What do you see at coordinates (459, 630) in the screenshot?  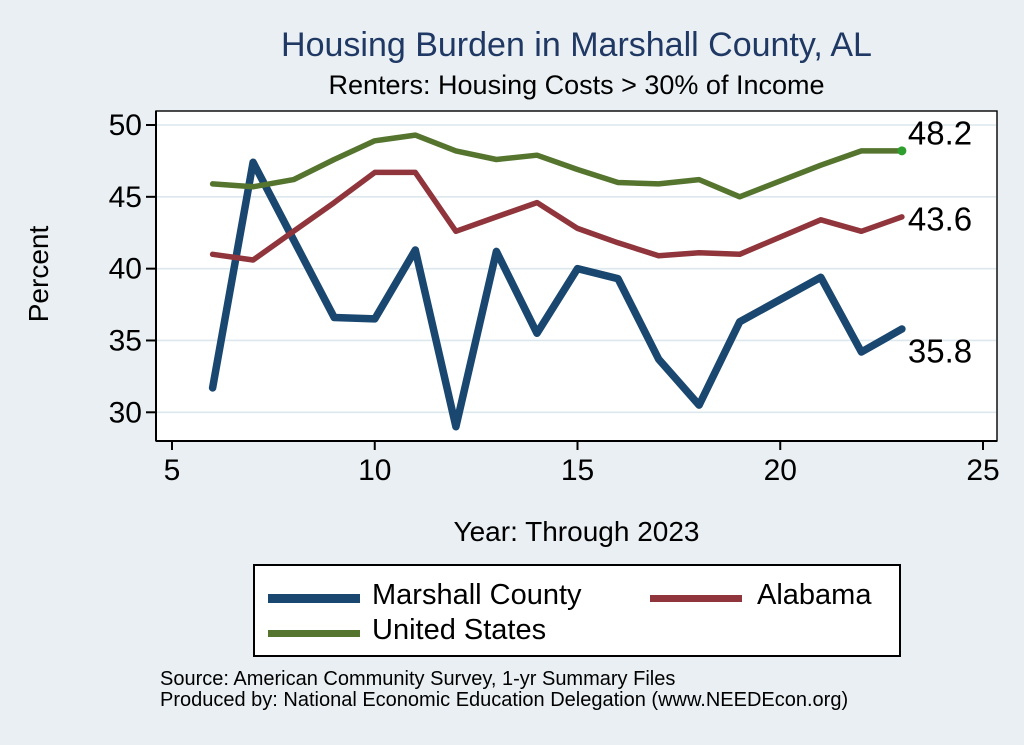 I see `legend-label-united-states: United States` at bounding box center [459, 630].